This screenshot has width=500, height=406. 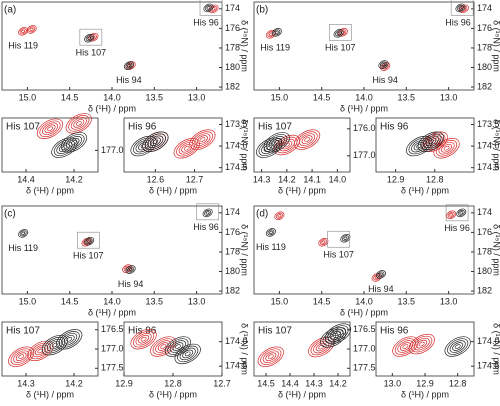 What do you see at coordinates (364, 348) in the screenshot?
I see `y-tick-label: 177.0` at bounding box center [364, 348].